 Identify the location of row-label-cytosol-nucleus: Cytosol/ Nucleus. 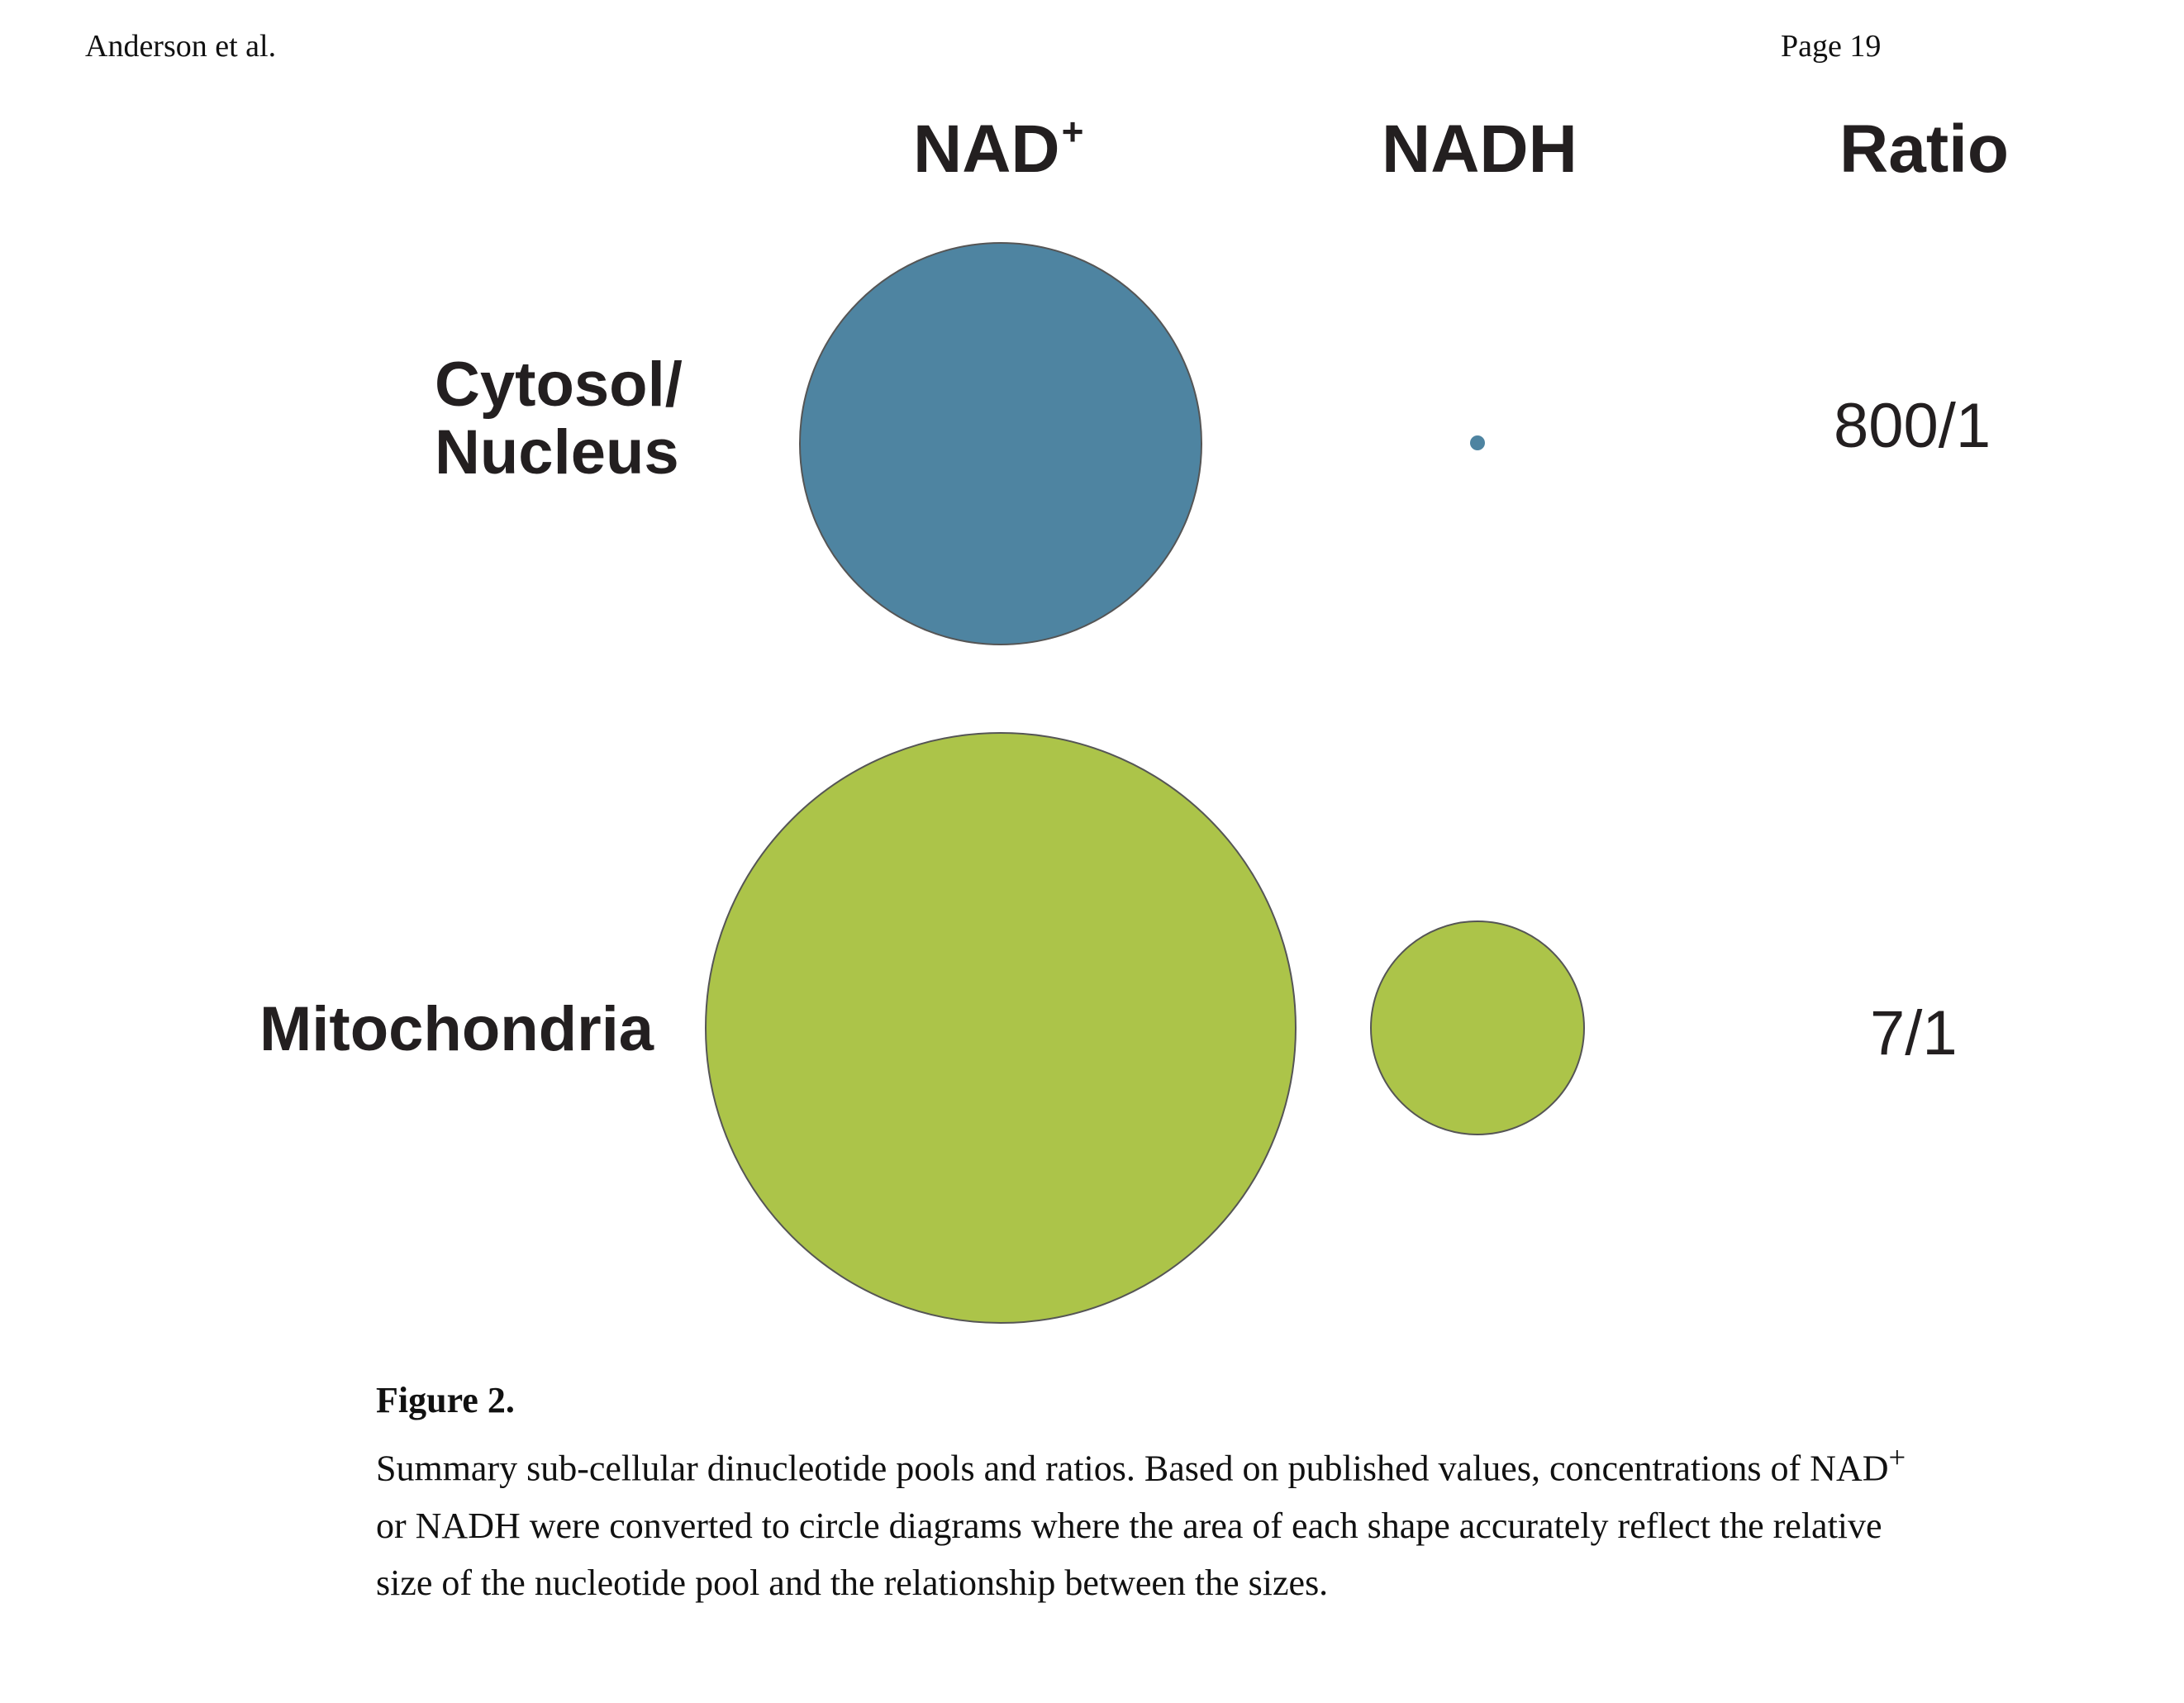
(559, 419).